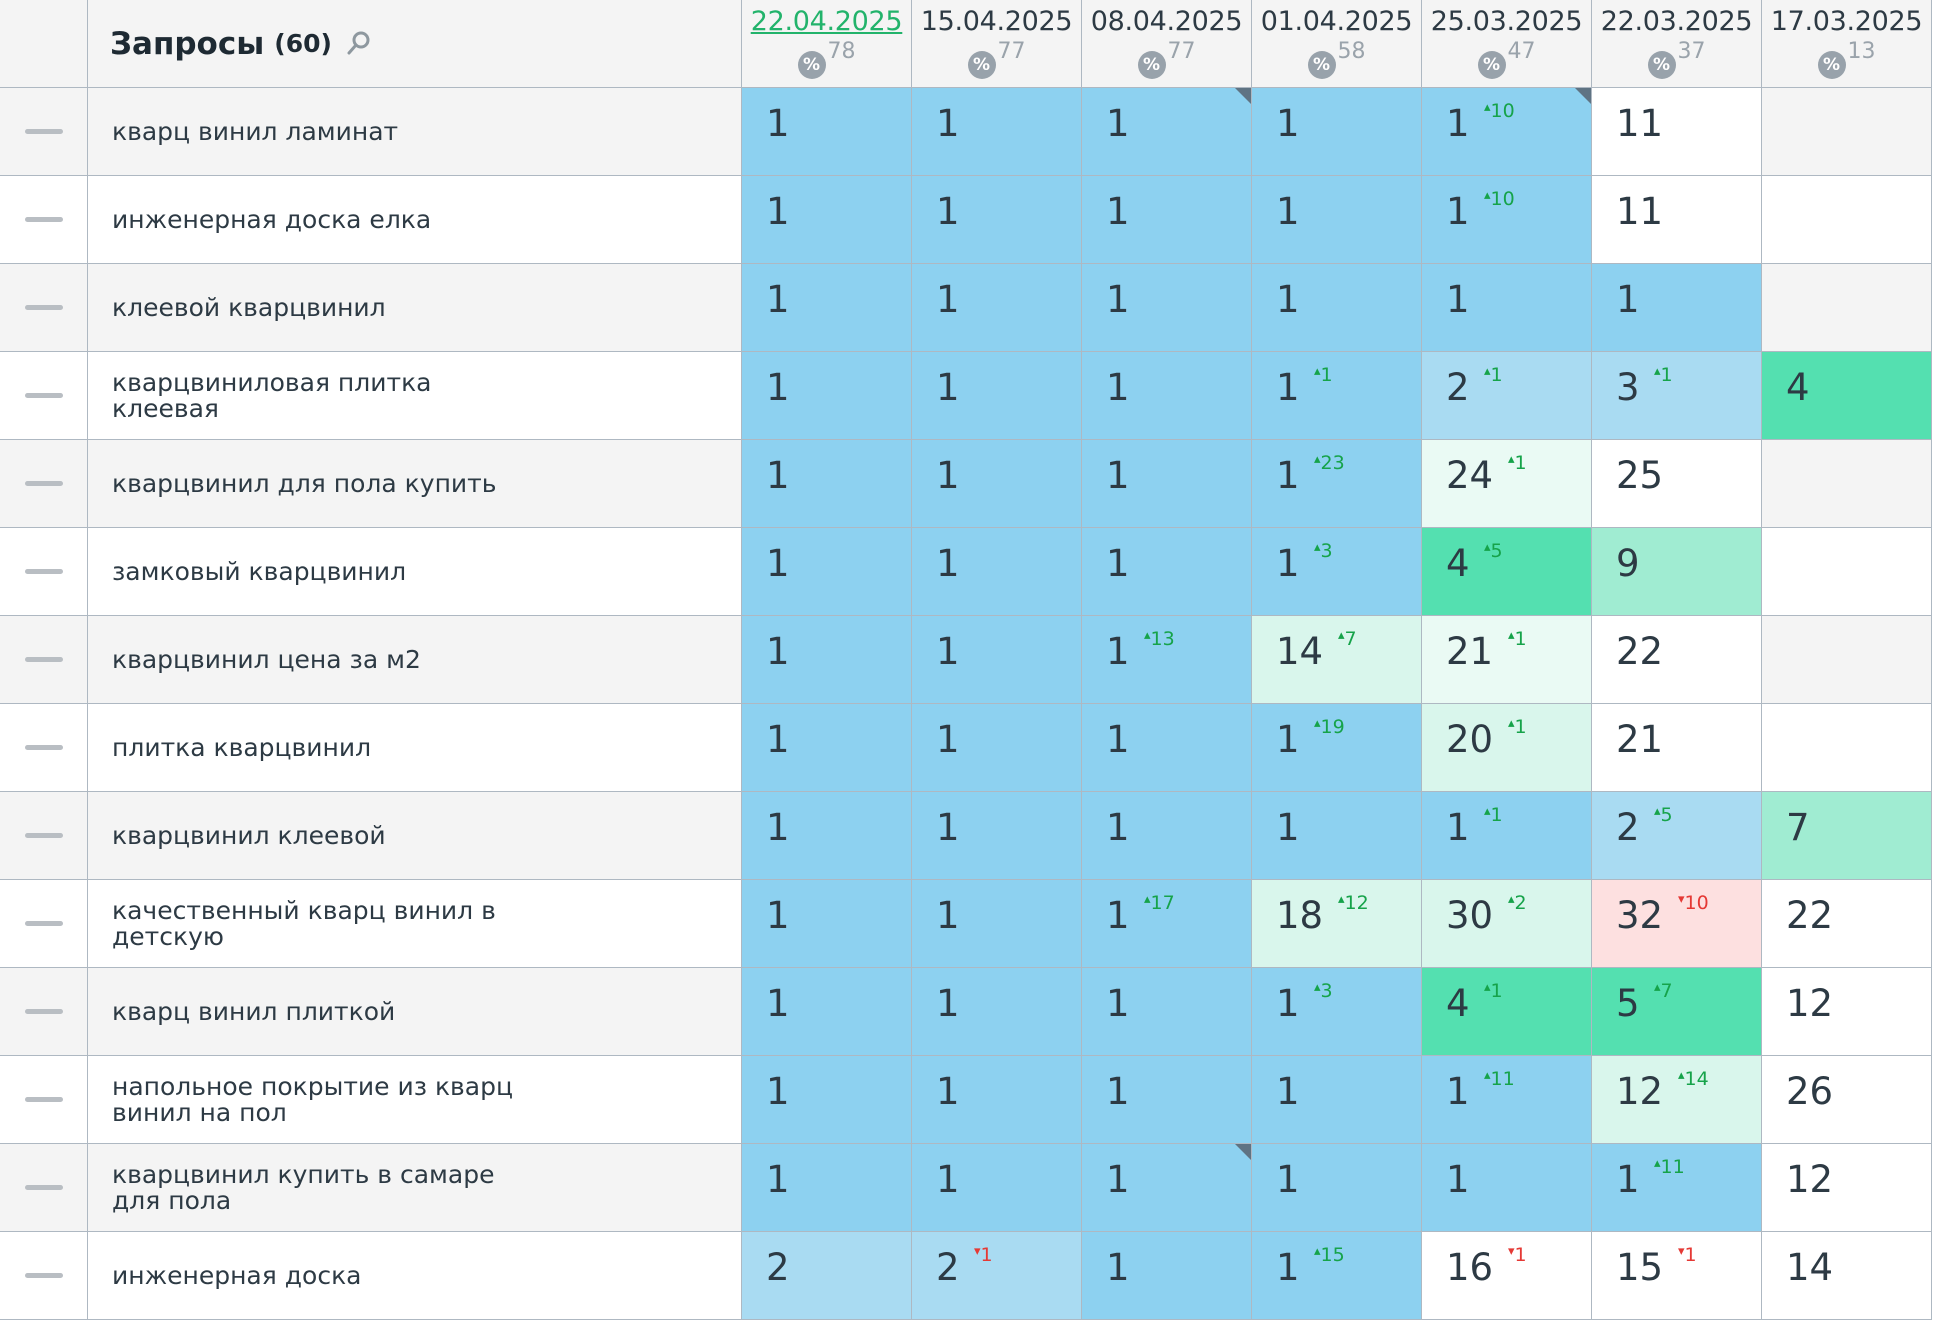 The height and width of the screenshot is (1320, 1934). Describe the element at coordinates (1337, 748) in the screenshot. I see `position-cell: 1 ▴19` at that location.